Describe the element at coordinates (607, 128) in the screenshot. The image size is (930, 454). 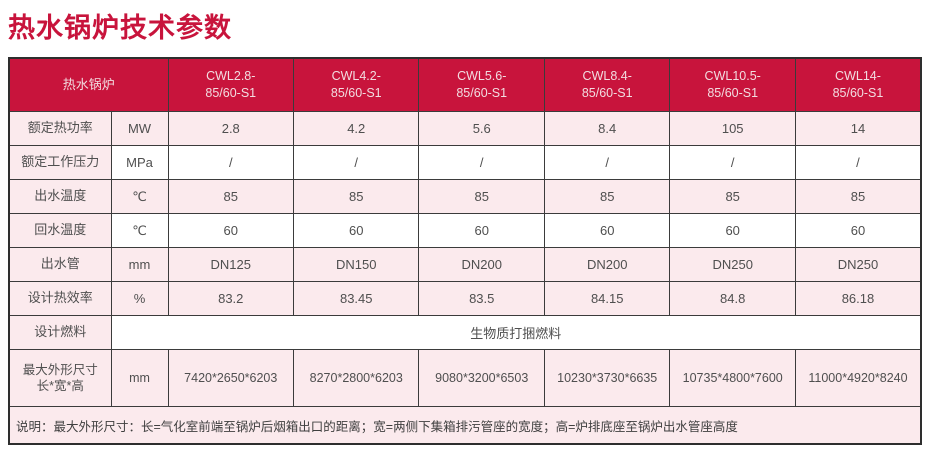
I see `value-cell: 8.4` at that location.